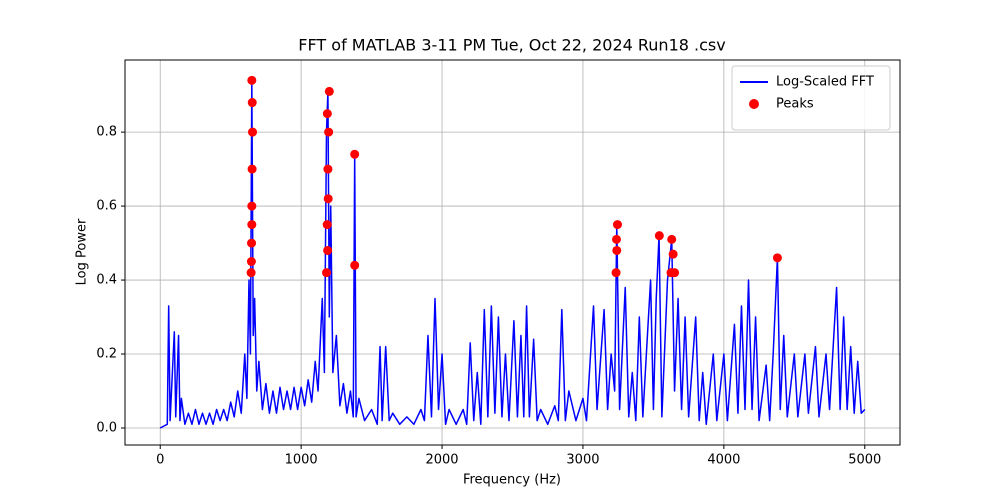 The height and width of the screenshot is (500, 1000). Describe the element at coordinates (82, 251) in the screenshot. I see `y-axis-label: Log Power` at that location.